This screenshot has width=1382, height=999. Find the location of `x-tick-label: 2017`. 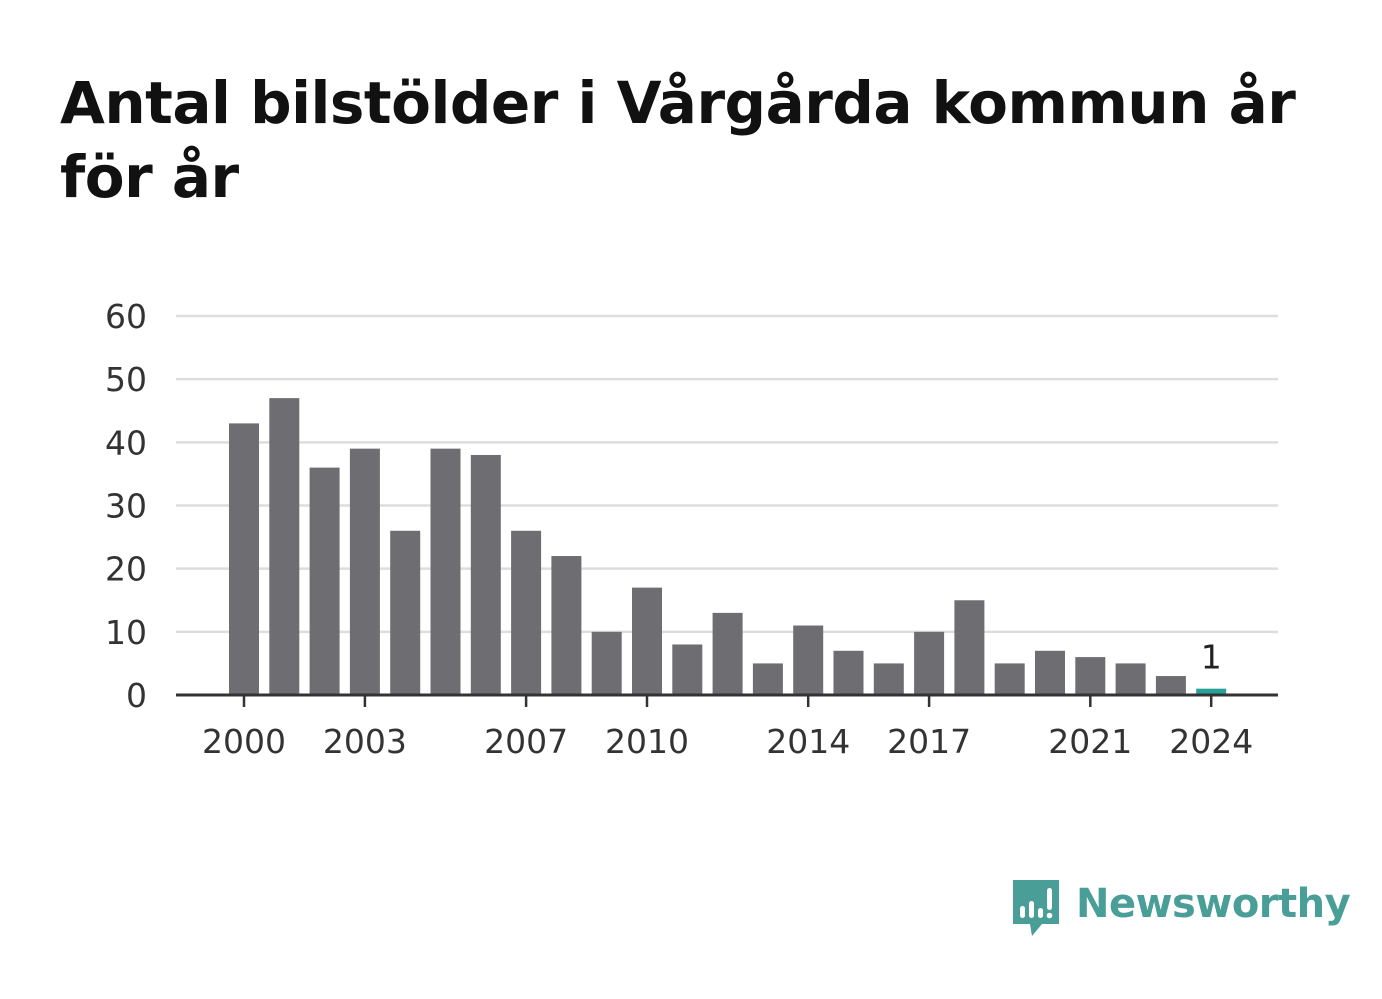

x-tick-label: 2017 is located at coordinates (929, 741).